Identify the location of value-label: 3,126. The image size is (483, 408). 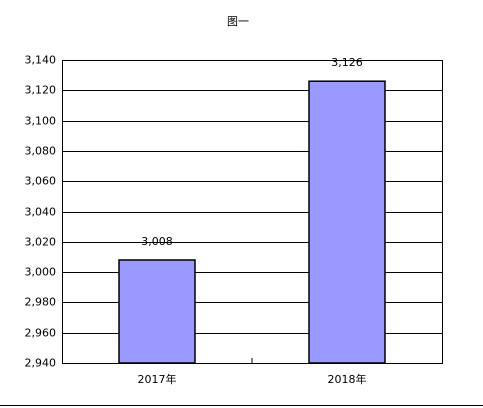
(347, 62).